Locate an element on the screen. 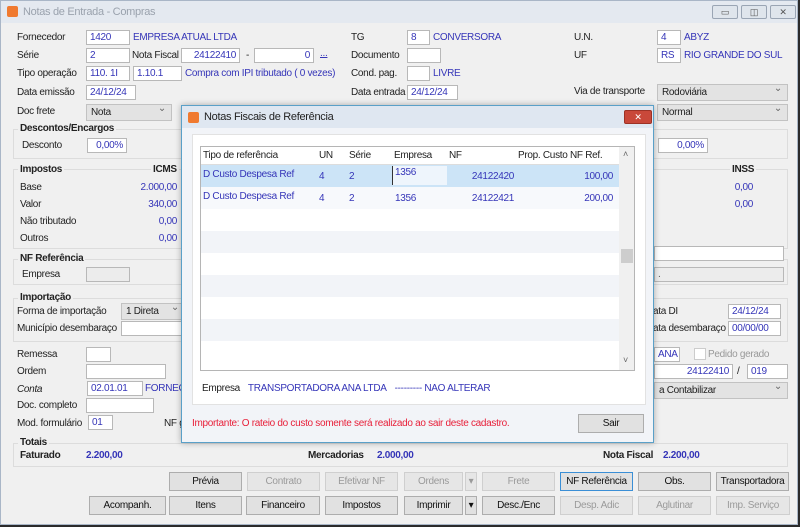 The image size is (800, 527). serie-label: Série is located at coordinates (28, 55).